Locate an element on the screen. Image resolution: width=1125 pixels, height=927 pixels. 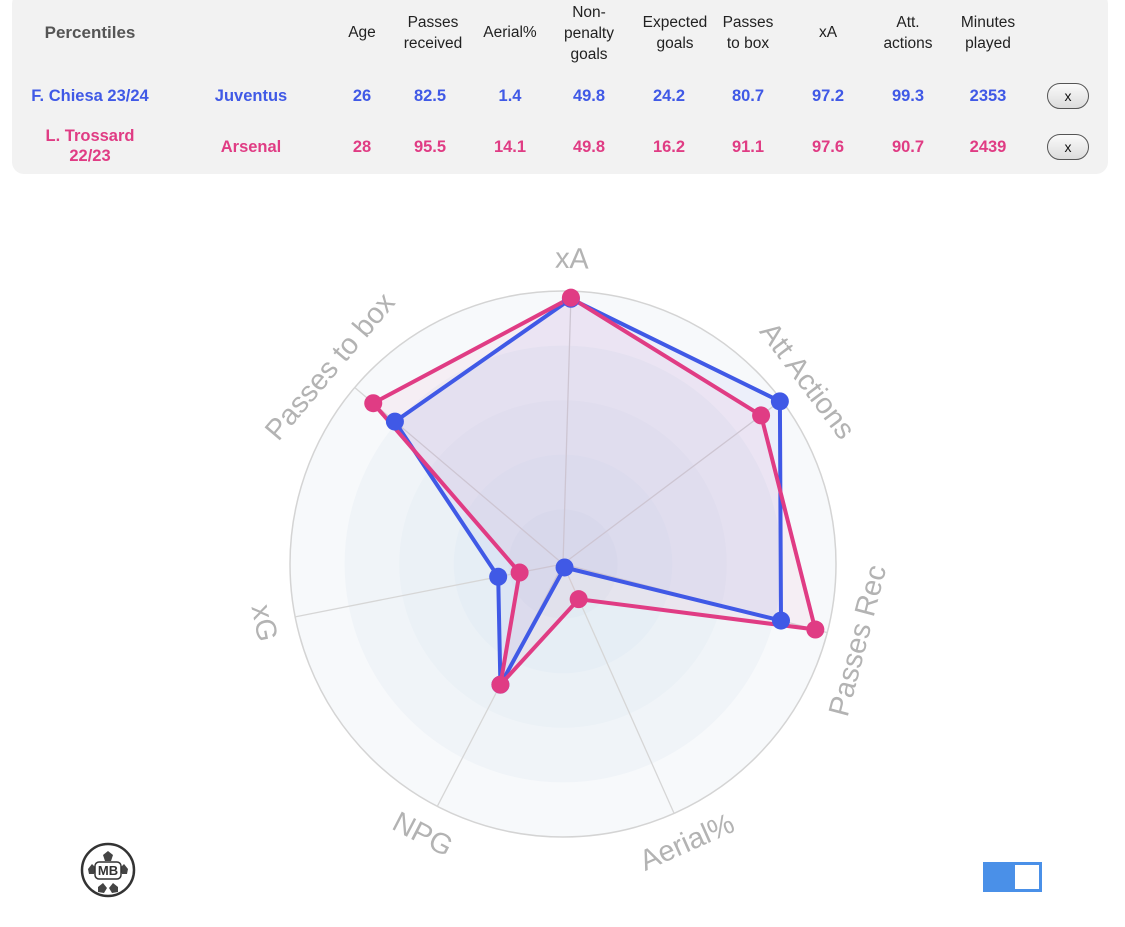
header-passes-received: Passes received is located at coordinates (433, 33).